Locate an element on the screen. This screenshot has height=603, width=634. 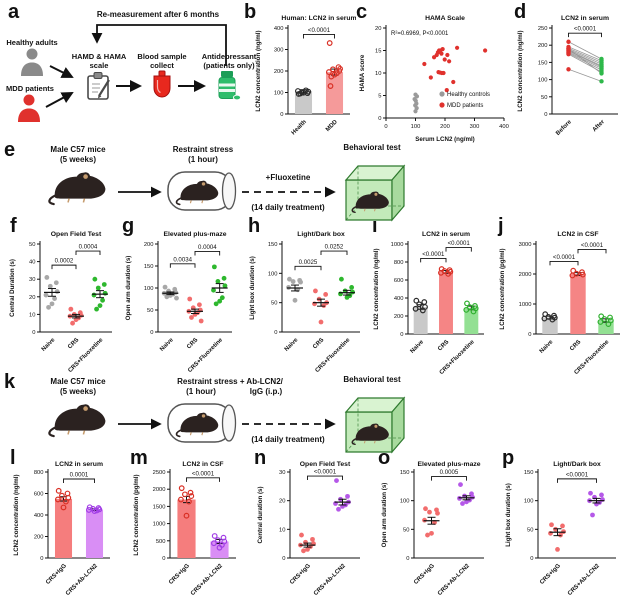
fluoxetine-label: +Fluoxetine is located at coordinates (288, 177).